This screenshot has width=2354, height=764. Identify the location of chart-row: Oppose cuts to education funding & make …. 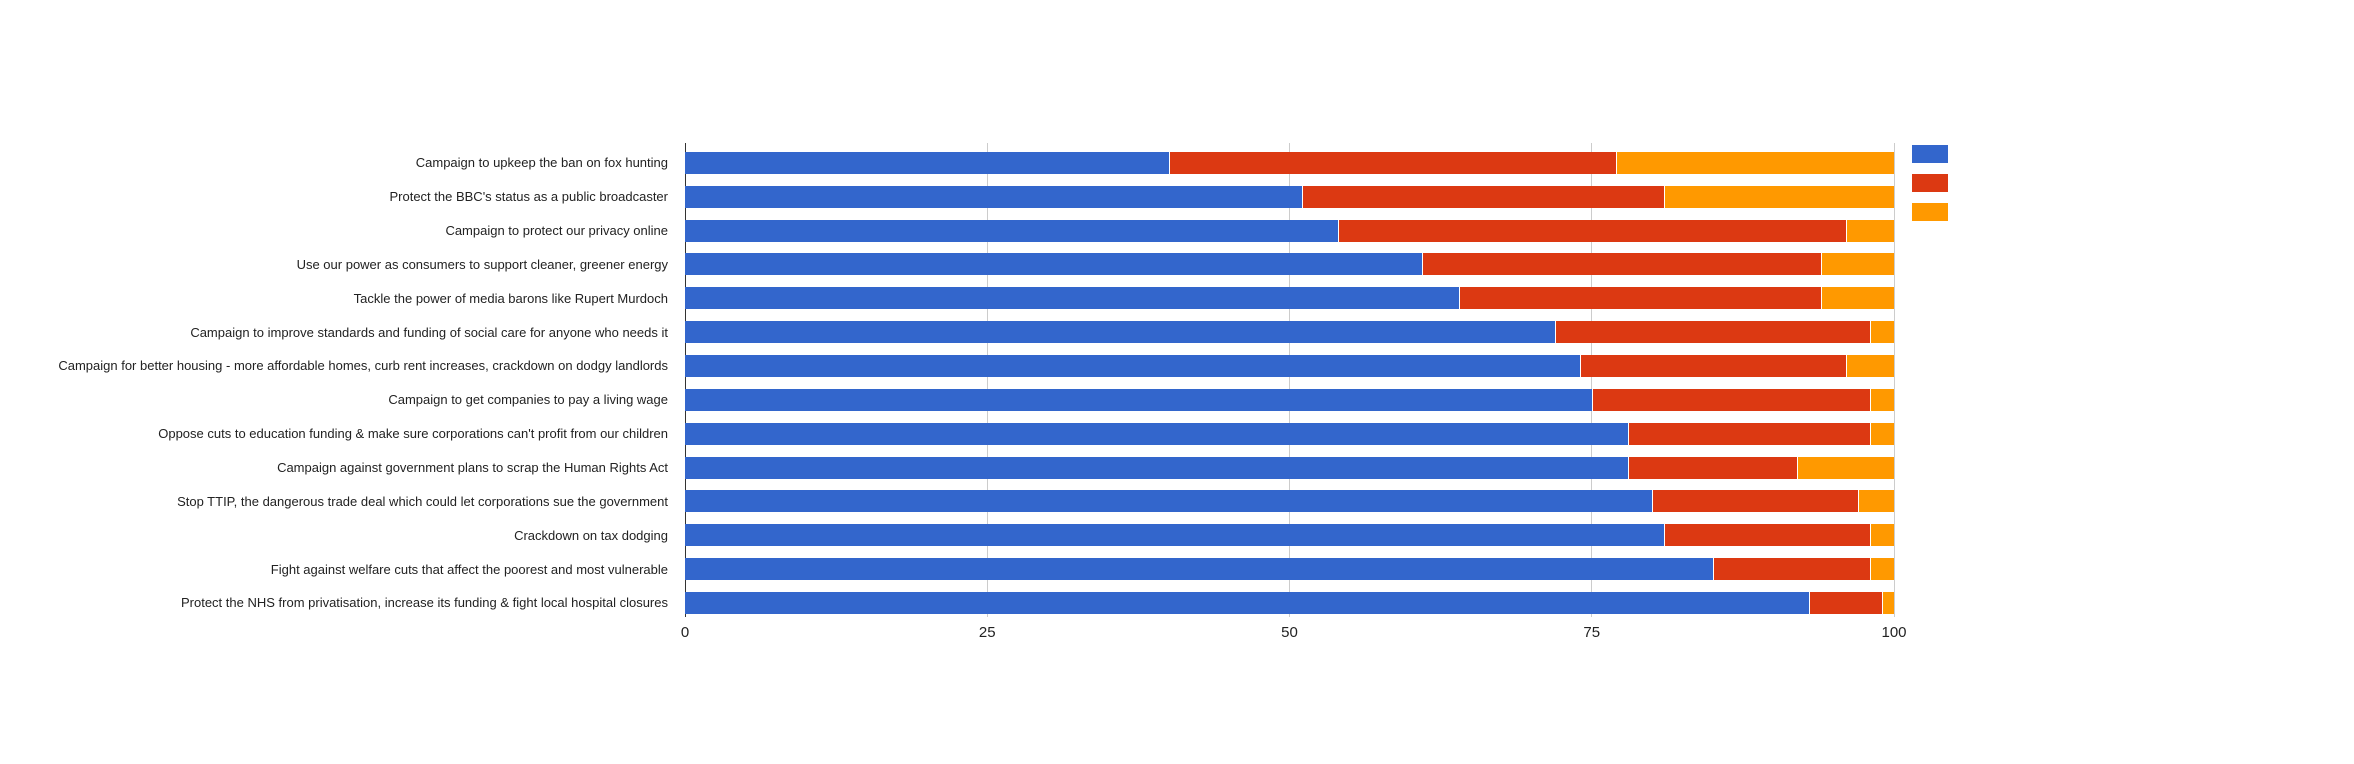
(947, 434).